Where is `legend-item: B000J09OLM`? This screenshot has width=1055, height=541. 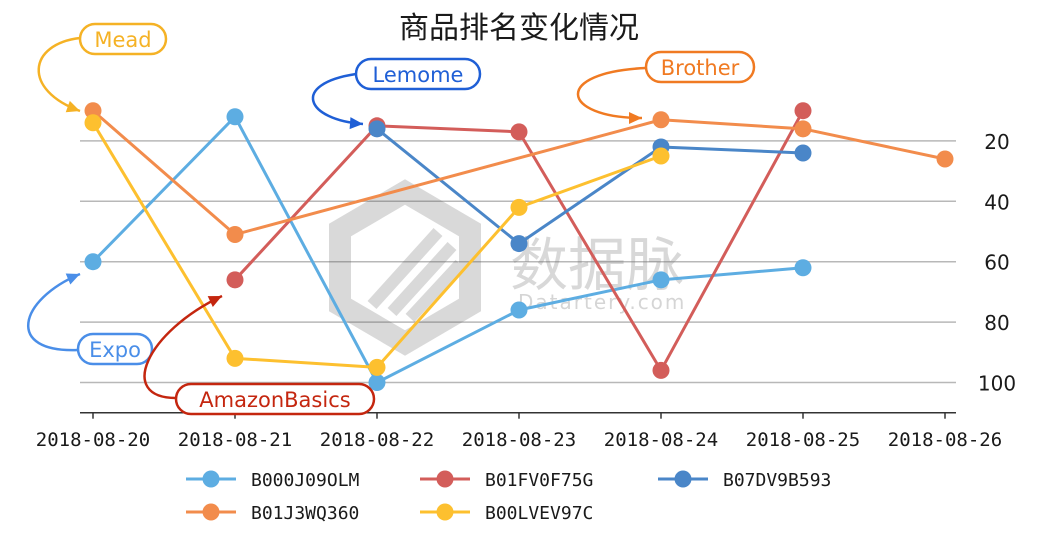 legend-item: B000J09OLM is located at coordinates (273, 480).